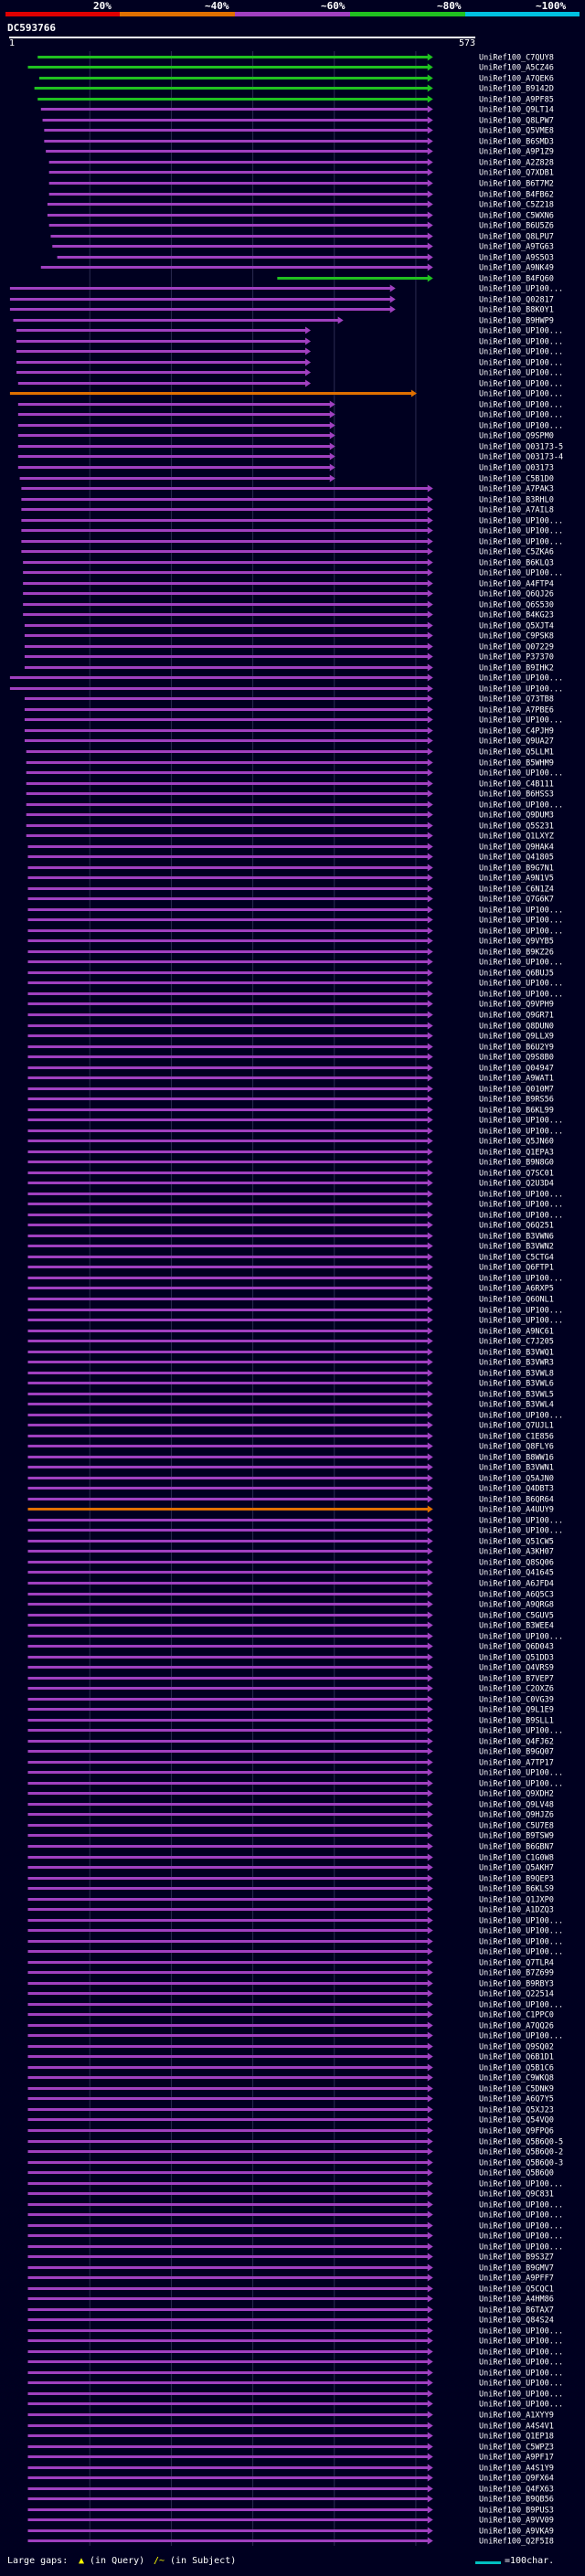 The image size is (585, 2576). Describe the element at coordinates (516, 2458) in the screenshot. I see `hit-label: UniRef100_A9PF17` at that location.